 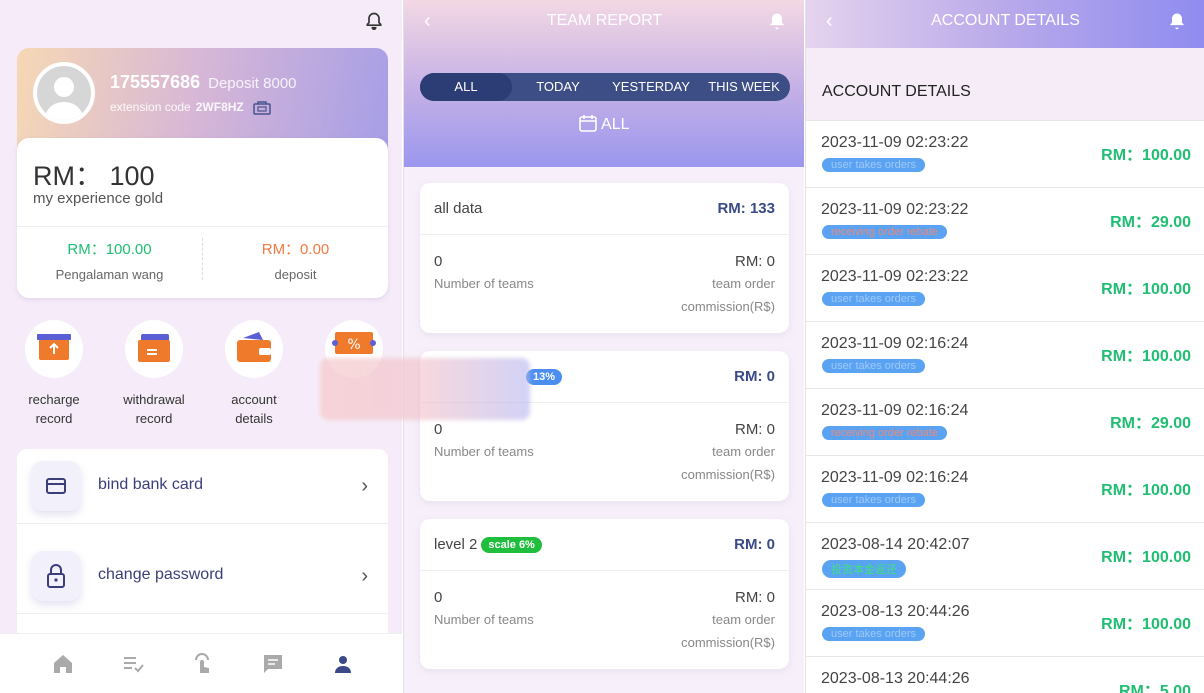 I want to click on transaction-row: 2023-08-13 20:44:26 RM：5.00, so click(x=1005, y=674).